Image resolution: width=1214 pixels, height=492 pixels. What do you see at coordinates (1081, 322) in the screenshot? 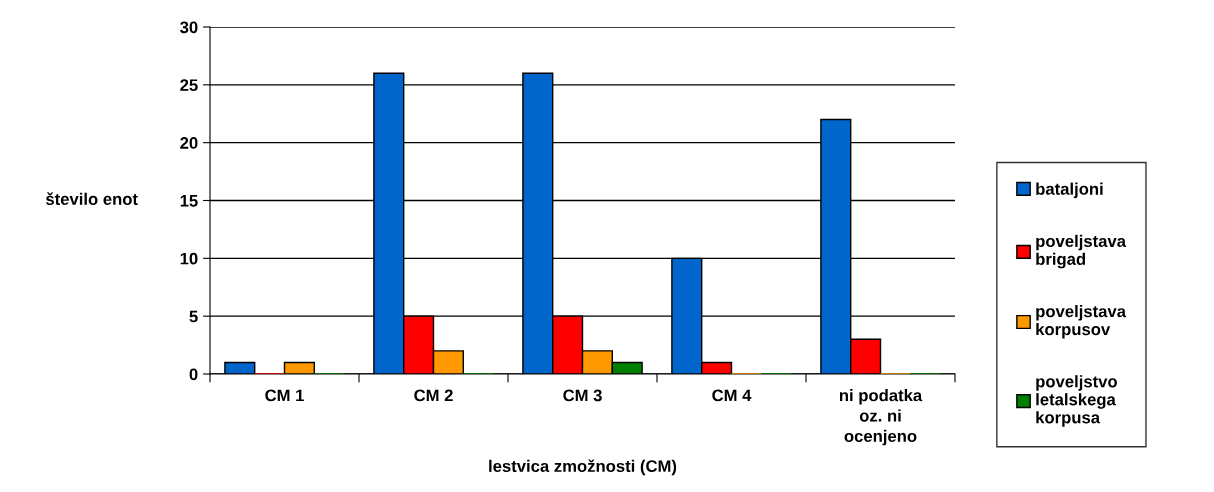
I see `legend-label: poveljstava korpusov` at bounding box center [1081, 322].